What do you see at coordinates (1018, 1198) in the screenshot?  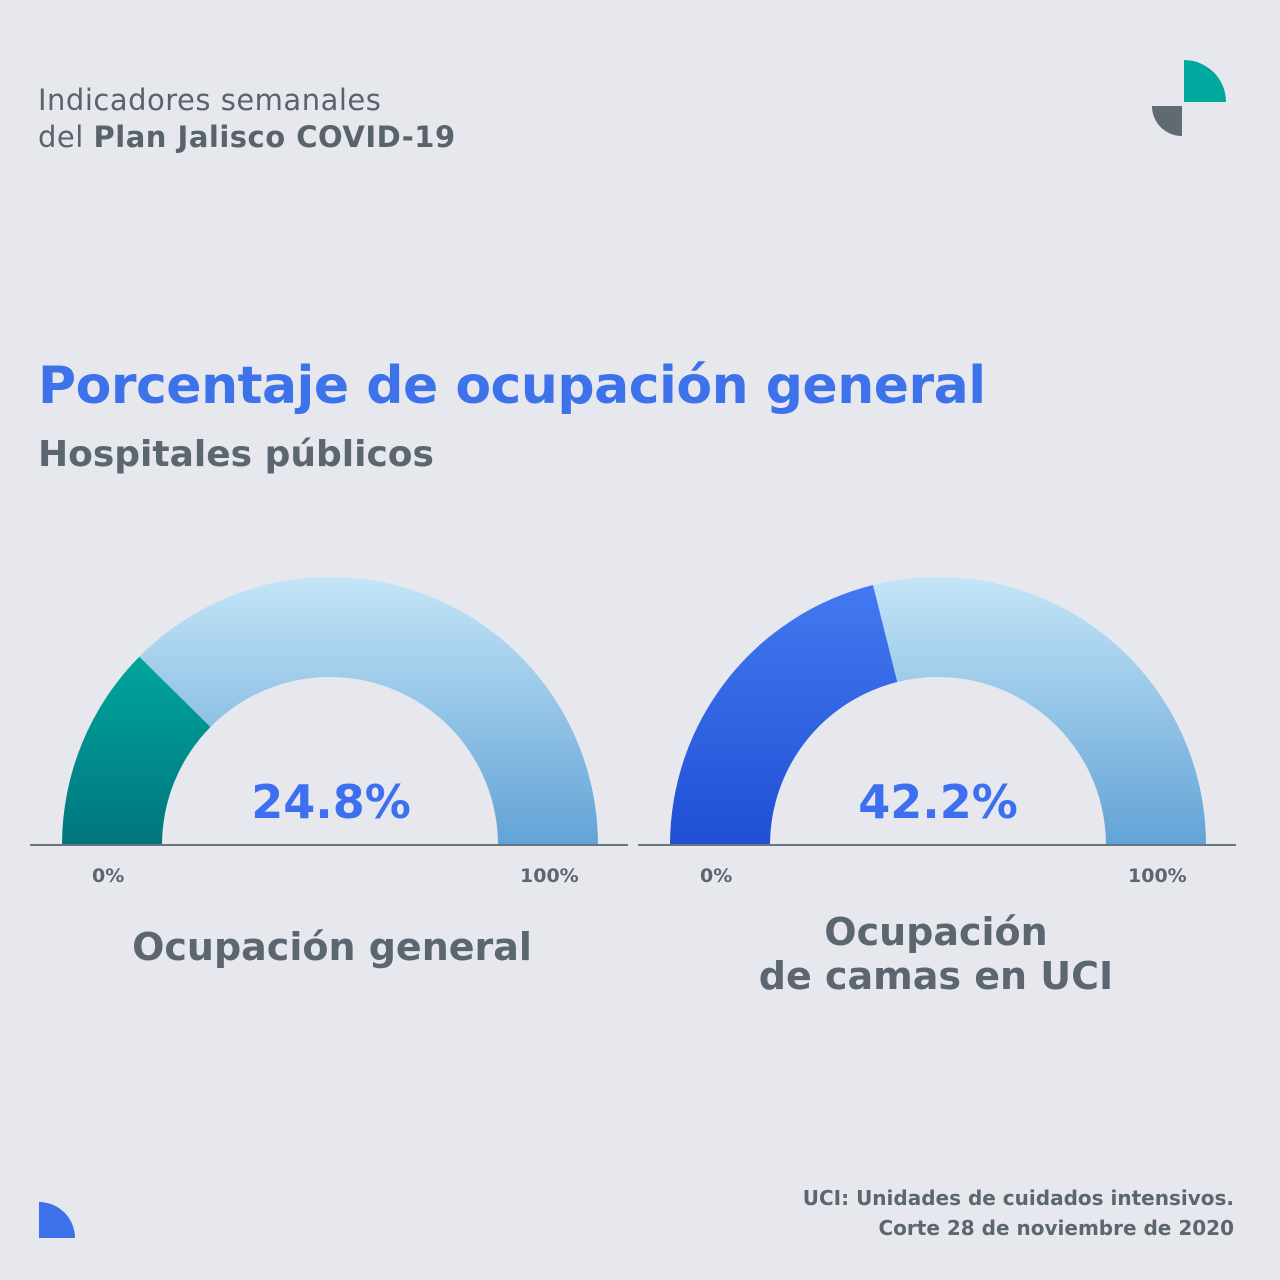 I see `footnote-uci: UCI: Unidades de cuidados intensivos.` at bounding box center [1018, 1198].